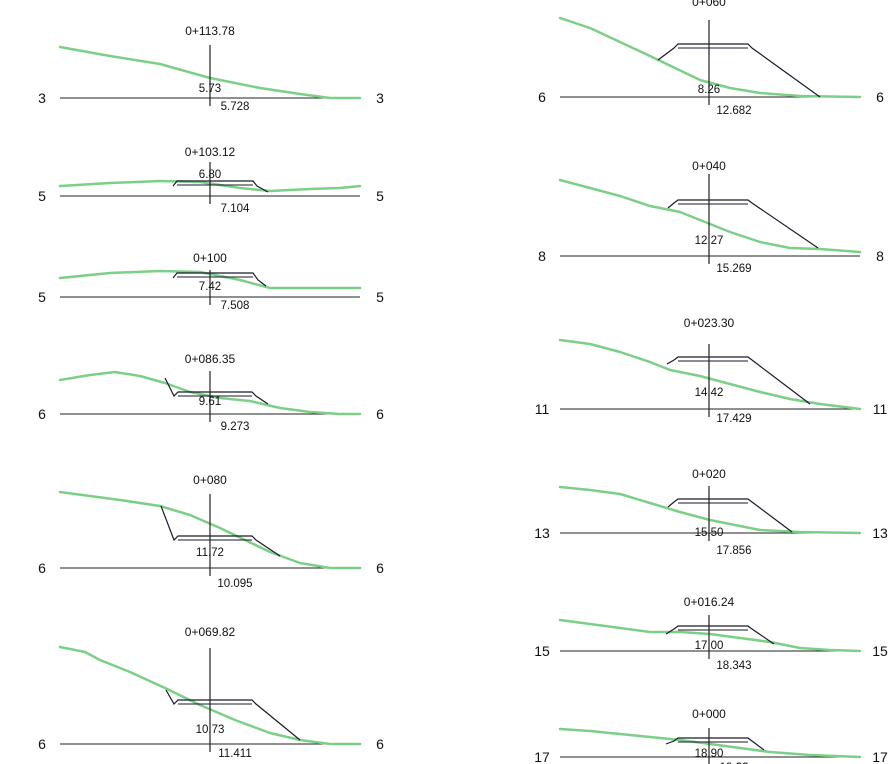 This screenshot has height=764, width=894. I want to click on design-elevation: 11.72, so click(210, 553).